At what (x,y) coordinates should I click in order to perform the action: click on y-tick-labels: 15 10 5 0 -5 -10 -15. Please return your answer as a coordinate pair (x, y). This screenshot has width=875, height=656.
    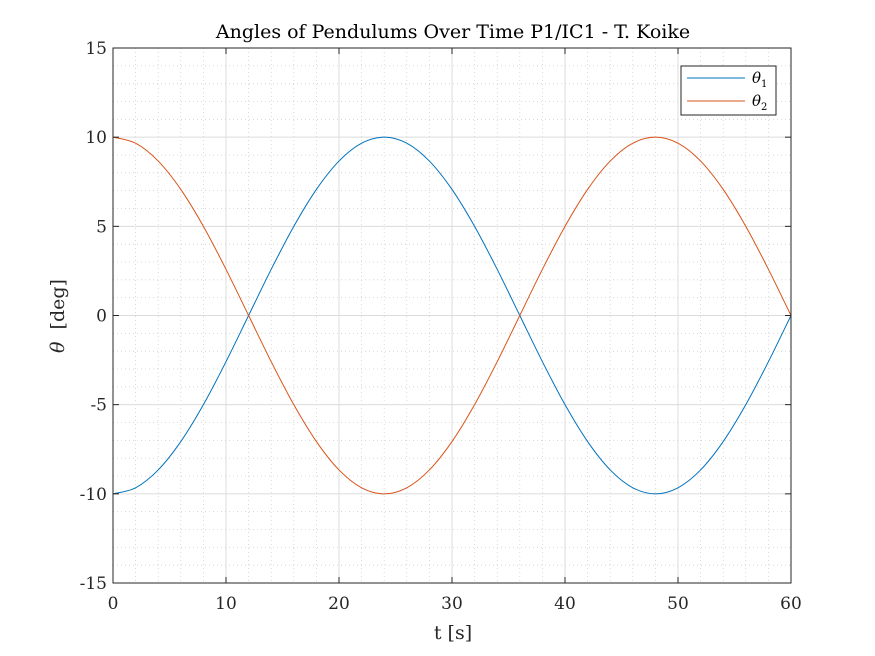
    Looking at the image, I should click on (93, 316).